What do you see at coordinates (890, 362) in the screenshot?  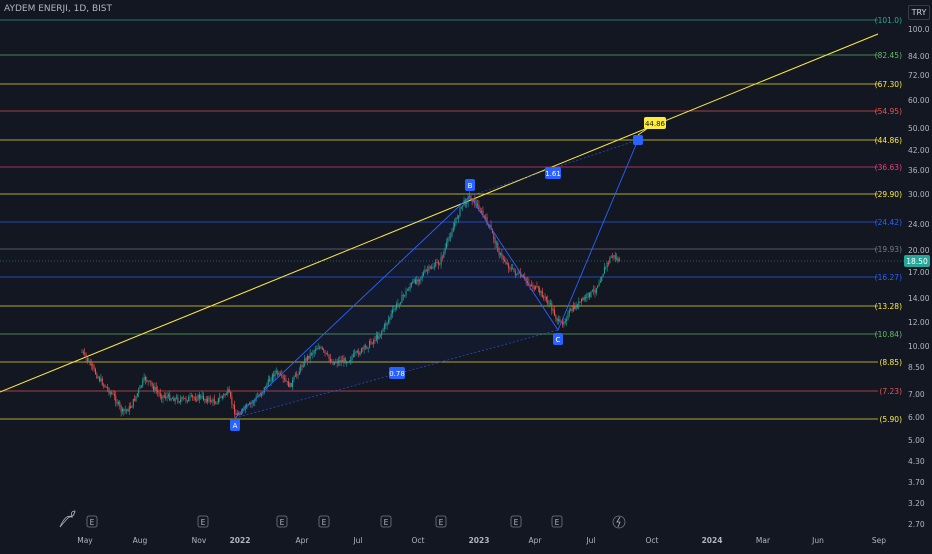 I see `fib-label: (8.85)` at bounding box center [890, 362].